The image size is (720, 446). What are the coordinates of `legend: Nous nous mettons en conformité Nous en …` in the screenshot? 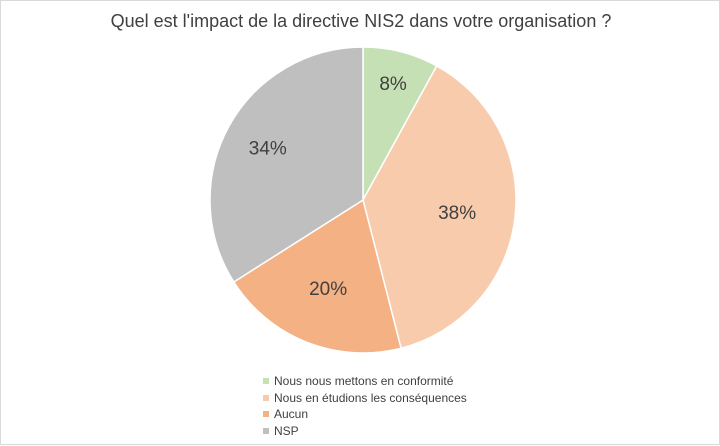 It's located at (365, 406).